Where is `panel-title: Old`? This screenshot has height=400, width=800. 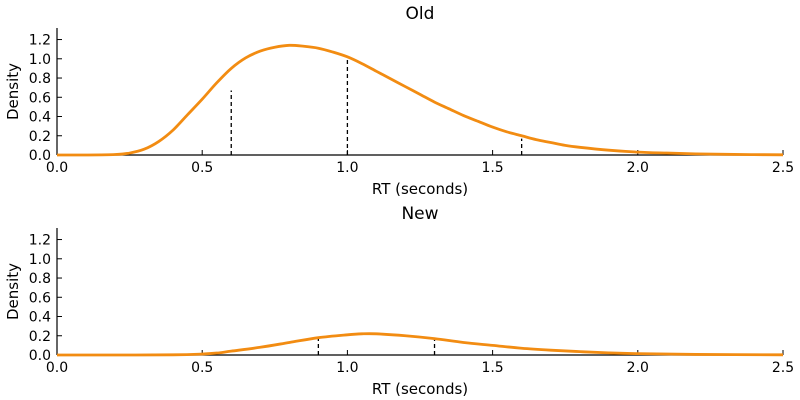
panel-title: Old is located at coordinates (420, 14).